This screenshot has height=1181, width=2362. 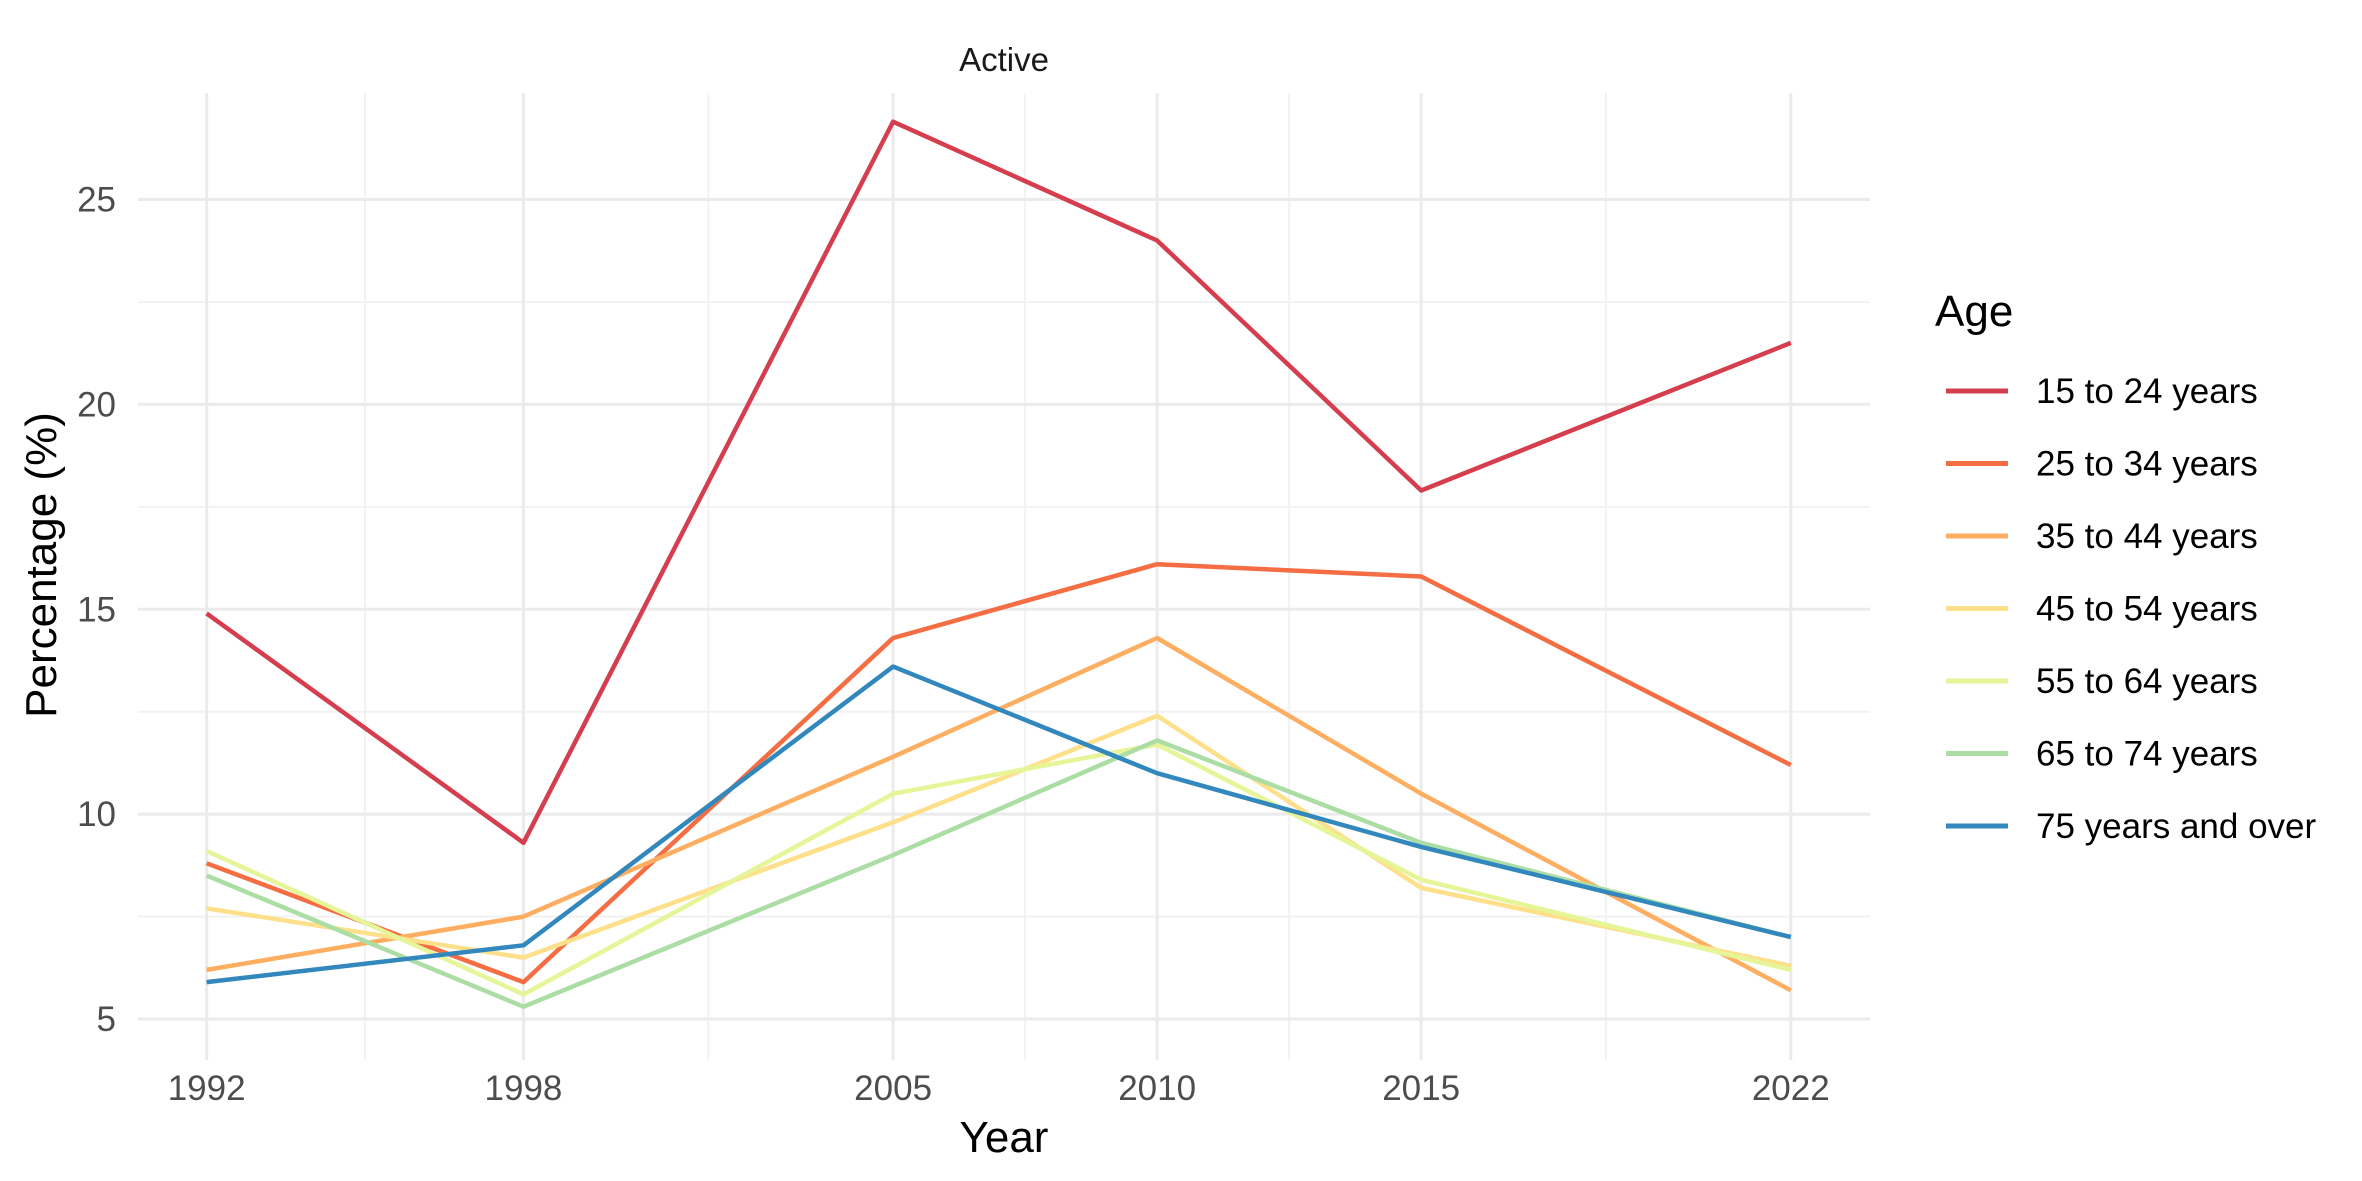 I want to click on legend-label-1: 15 to 24 years, so click(x=2147, y=391).